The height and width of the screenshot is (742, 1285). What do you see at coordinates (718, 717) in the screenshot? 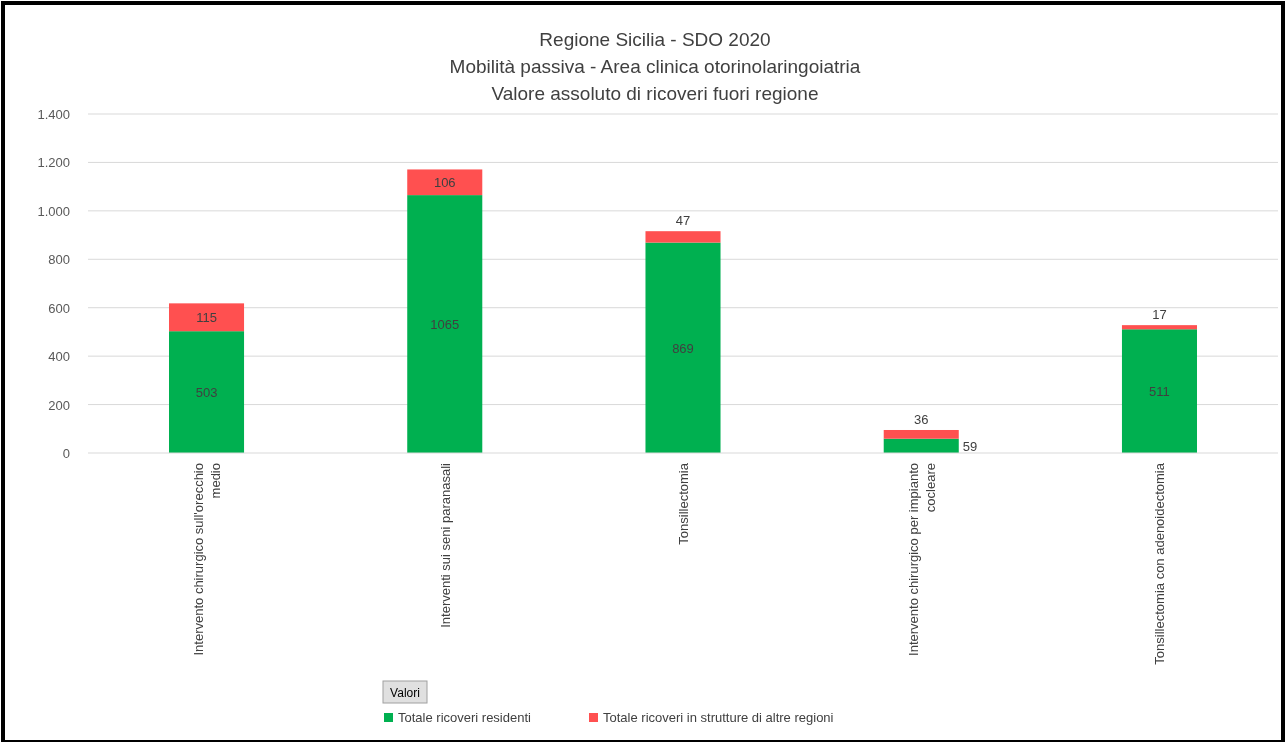
I see `legend-label: Totale ricoveri in strutture di altre regioni` at bounding box center [718, 717].